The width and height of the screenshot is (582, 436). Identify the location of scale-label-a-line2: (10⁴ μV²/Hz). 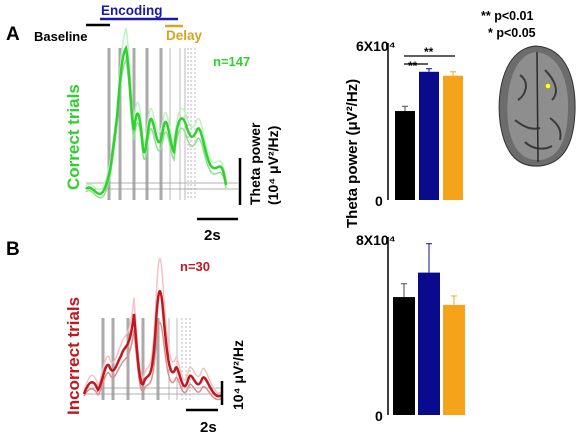
(273, 165).